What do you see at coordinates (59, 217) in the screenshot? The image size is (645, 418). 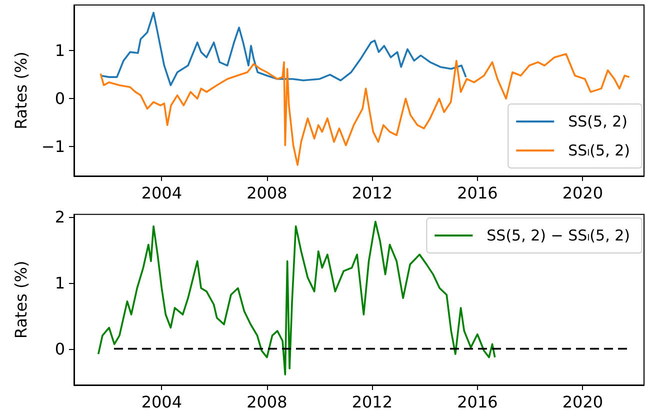 I see `y-tick-label: 2` at bounding box center [59, 217].